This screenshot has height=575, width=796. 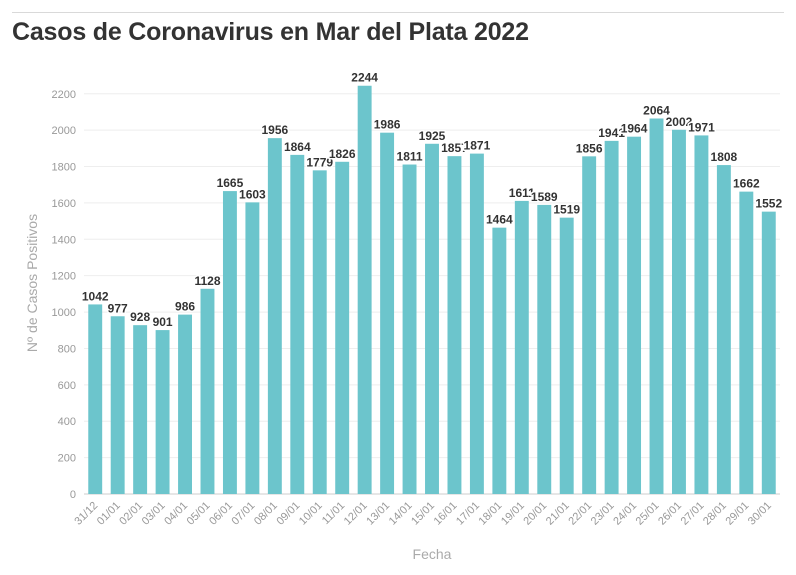 What do you see at coordinates (410, 157) in the screenshot?
I see `bar-value-label: 1811` at bounding box center [410, 157].